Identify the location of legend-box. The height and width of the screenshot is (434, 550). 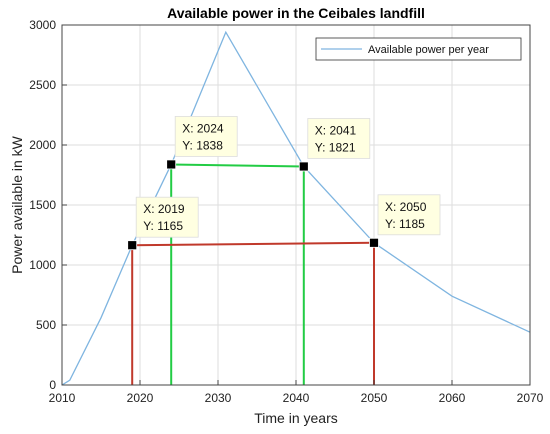
(418, 49).